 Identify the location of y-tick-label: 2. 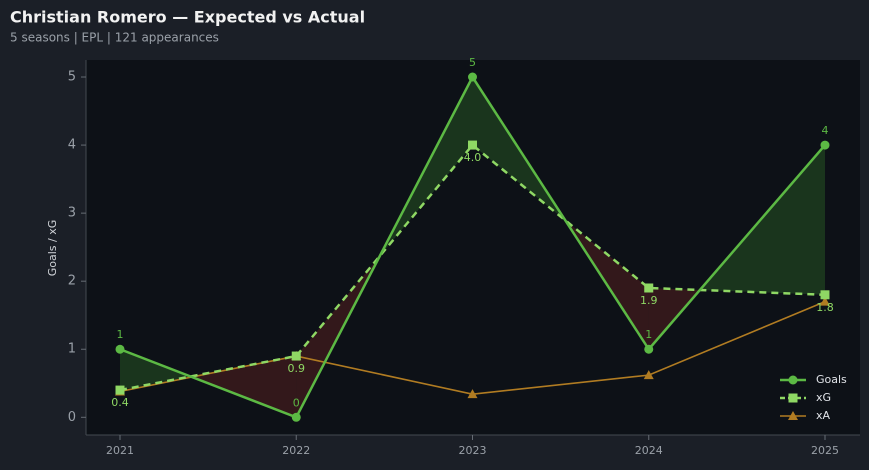
(72, 281).